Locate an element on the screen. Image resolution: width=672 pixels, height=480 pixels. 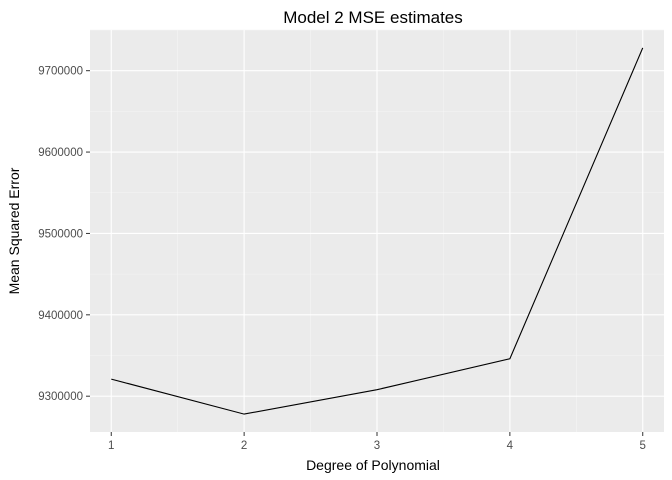
x-axis-ticks: 1 2 3 4 5 is located at coordinates (377, 442).